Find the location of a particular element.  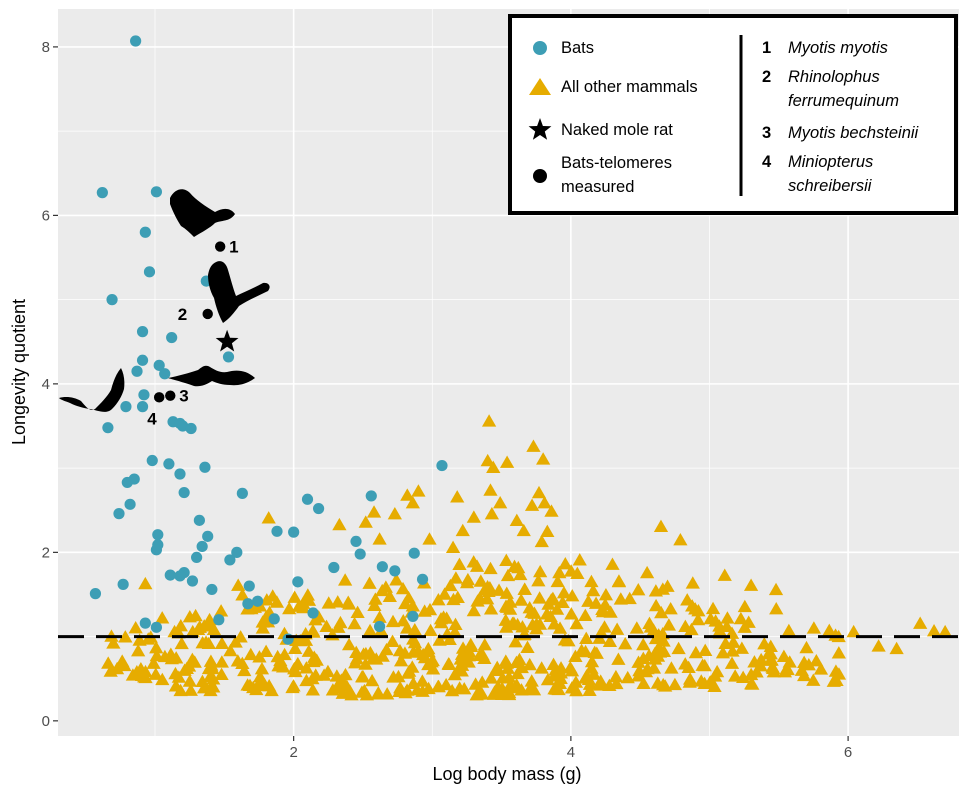

x-tick-label: 2 is located at coordinates (293, 752).